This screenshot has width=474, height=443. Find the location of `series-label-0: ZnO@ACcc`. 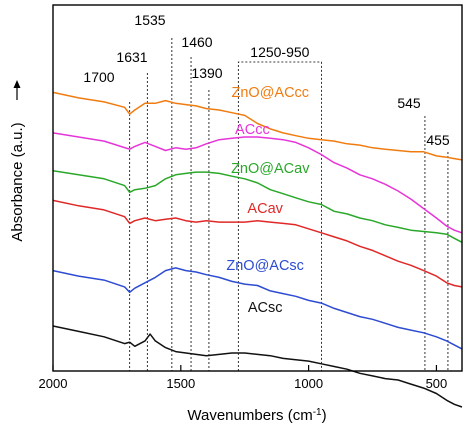

series-label-0: ZnO@ACcc is located at coordinates (271, 93).